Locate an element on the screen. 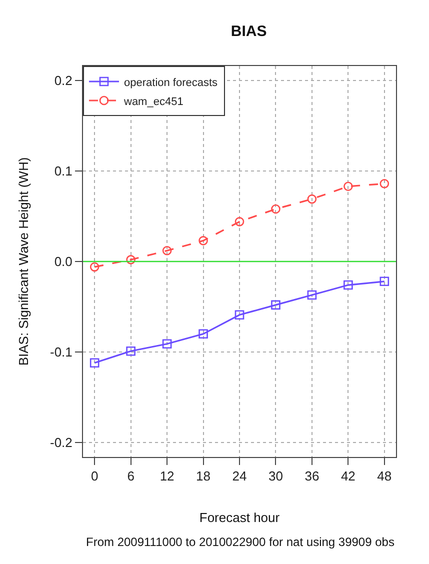 The height and width of the screenshot is (564, 429). legend-label: wam_ec451 is located at coordinates (153, 102).